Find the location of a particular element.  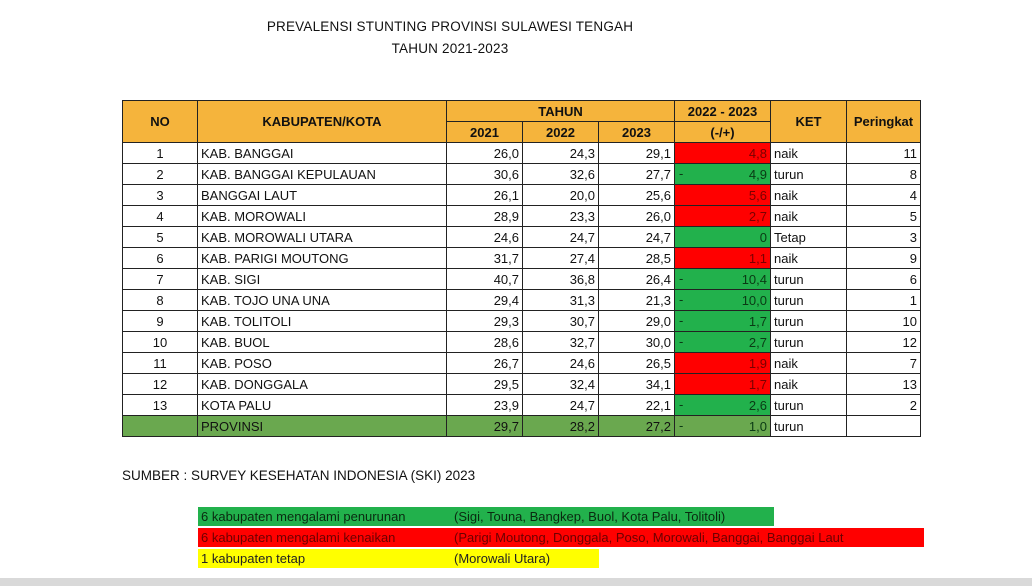

province-rank is located at coordinates (883, 426).